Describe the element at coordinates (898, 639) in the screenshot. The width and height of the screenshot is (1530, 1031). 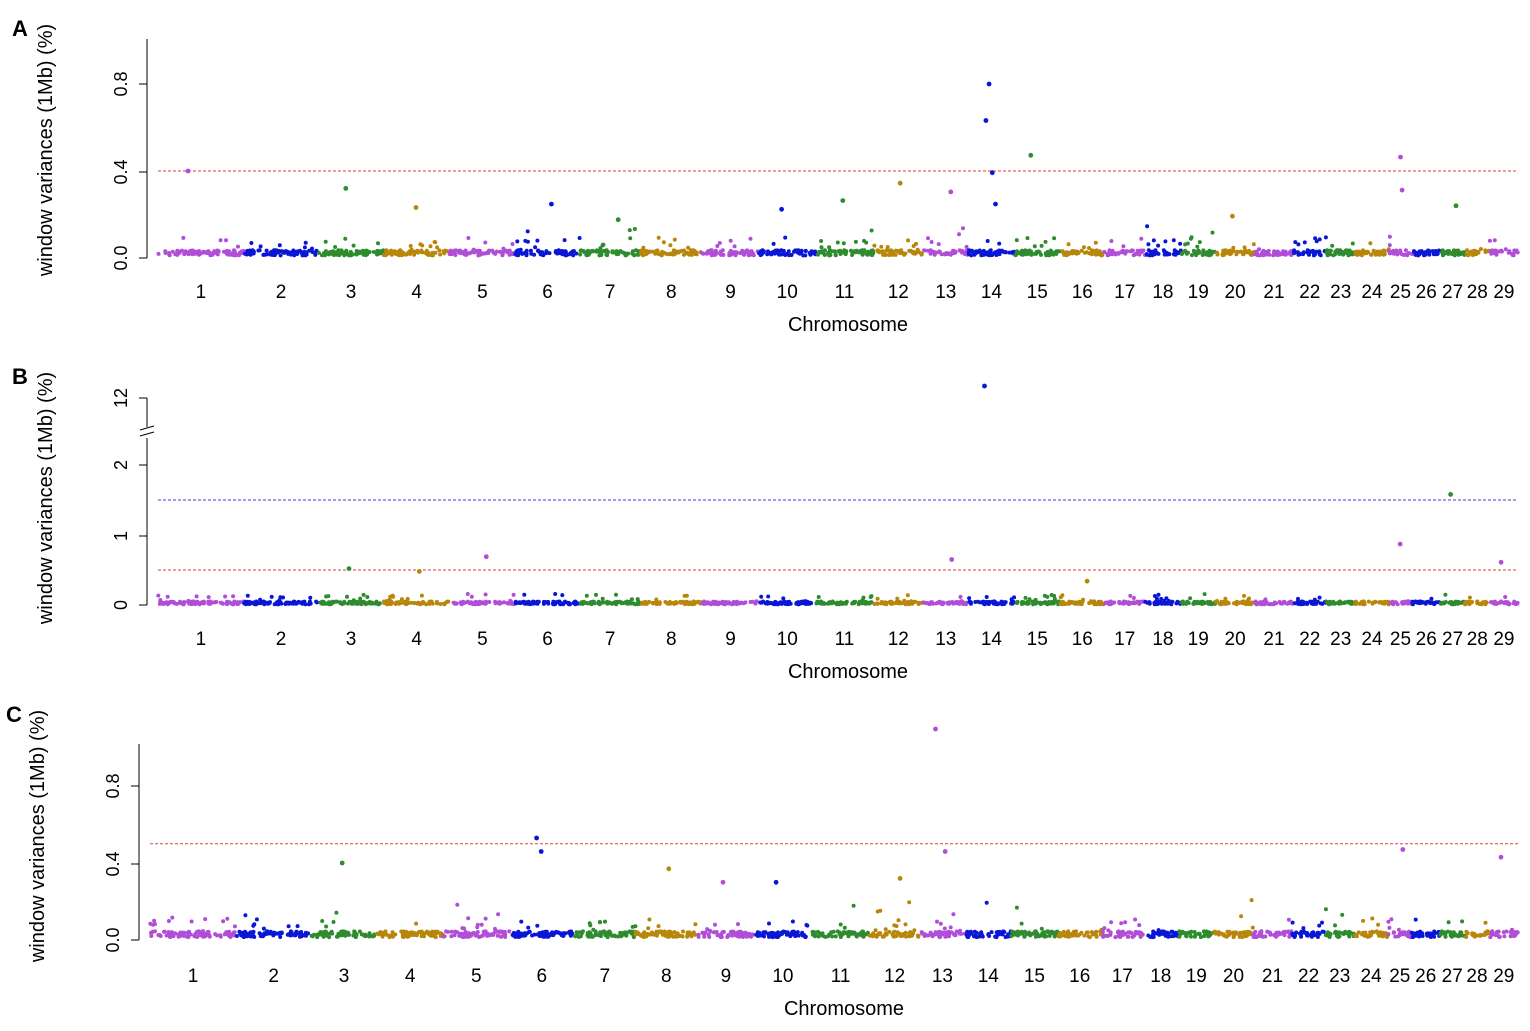
I see `chromosome-label: 12` at that location.